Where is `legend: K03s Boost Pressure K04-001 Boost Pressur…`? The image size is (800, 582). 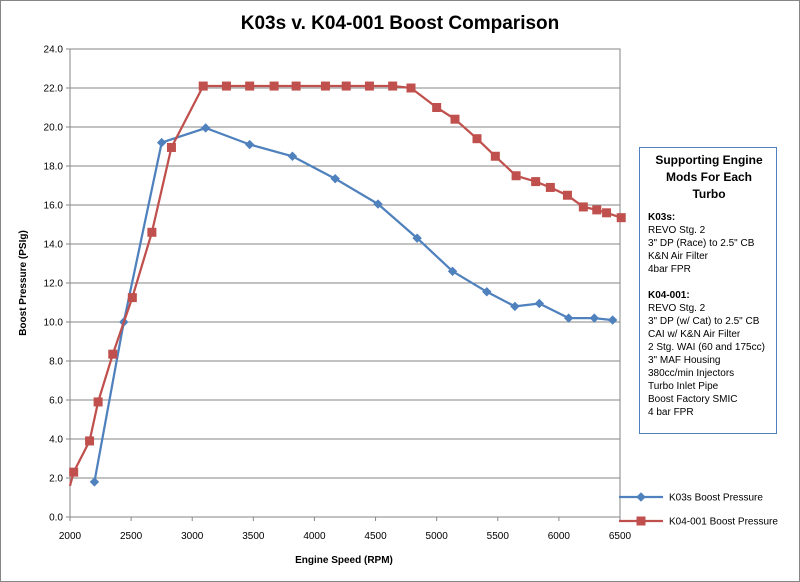
legend: K03s Boost Pressure K04-001 Boost Pressur… is located at coordinates (698, 510).